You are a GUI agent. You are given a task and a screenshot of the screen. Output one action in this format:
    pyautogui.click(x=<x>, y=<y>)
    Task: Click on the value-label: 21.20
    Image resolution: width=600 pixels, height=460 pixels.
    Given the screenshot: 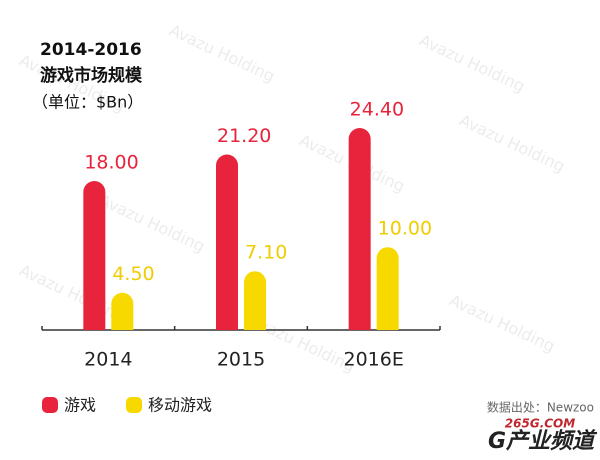 What is the action you would take?
    pyautogui.click(x=244, y=136)
    